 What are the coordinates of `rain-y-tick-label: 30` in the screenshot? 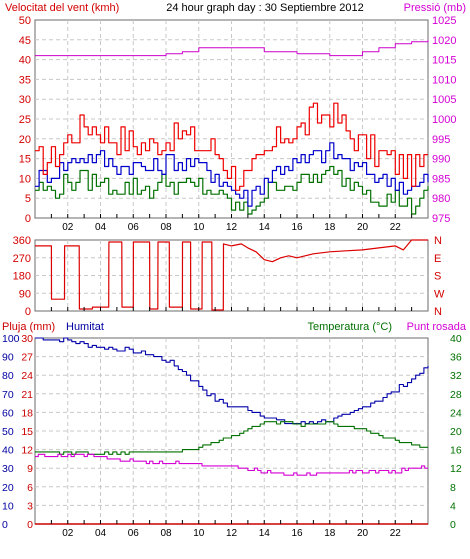 It's located at (27, 339).